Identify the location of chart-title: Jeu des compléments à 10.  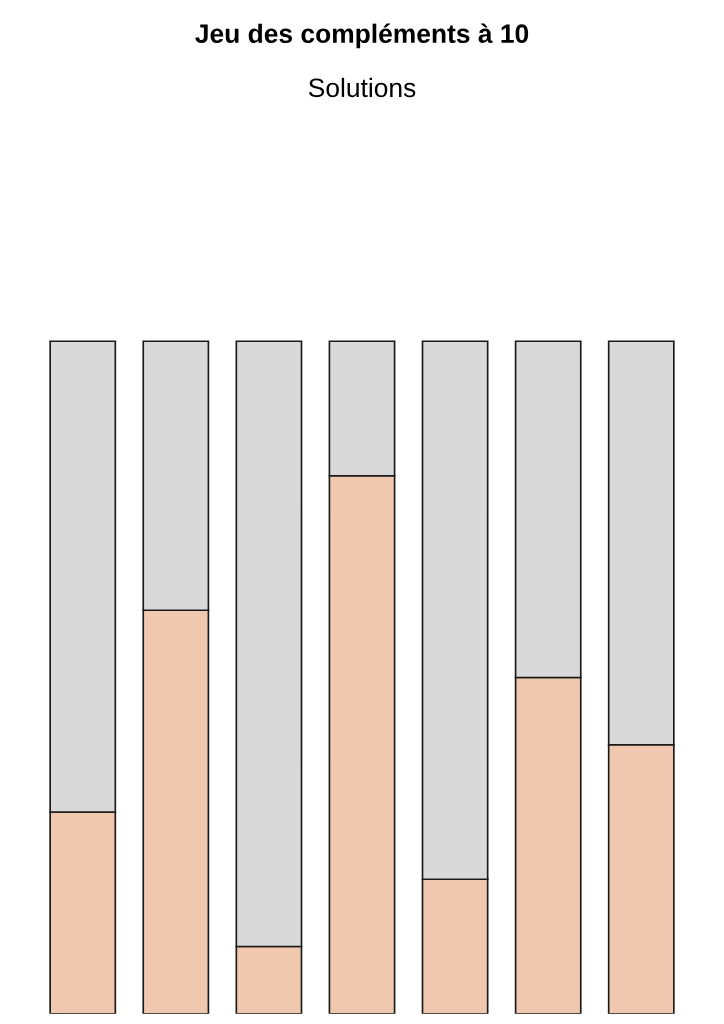
(362, 36).